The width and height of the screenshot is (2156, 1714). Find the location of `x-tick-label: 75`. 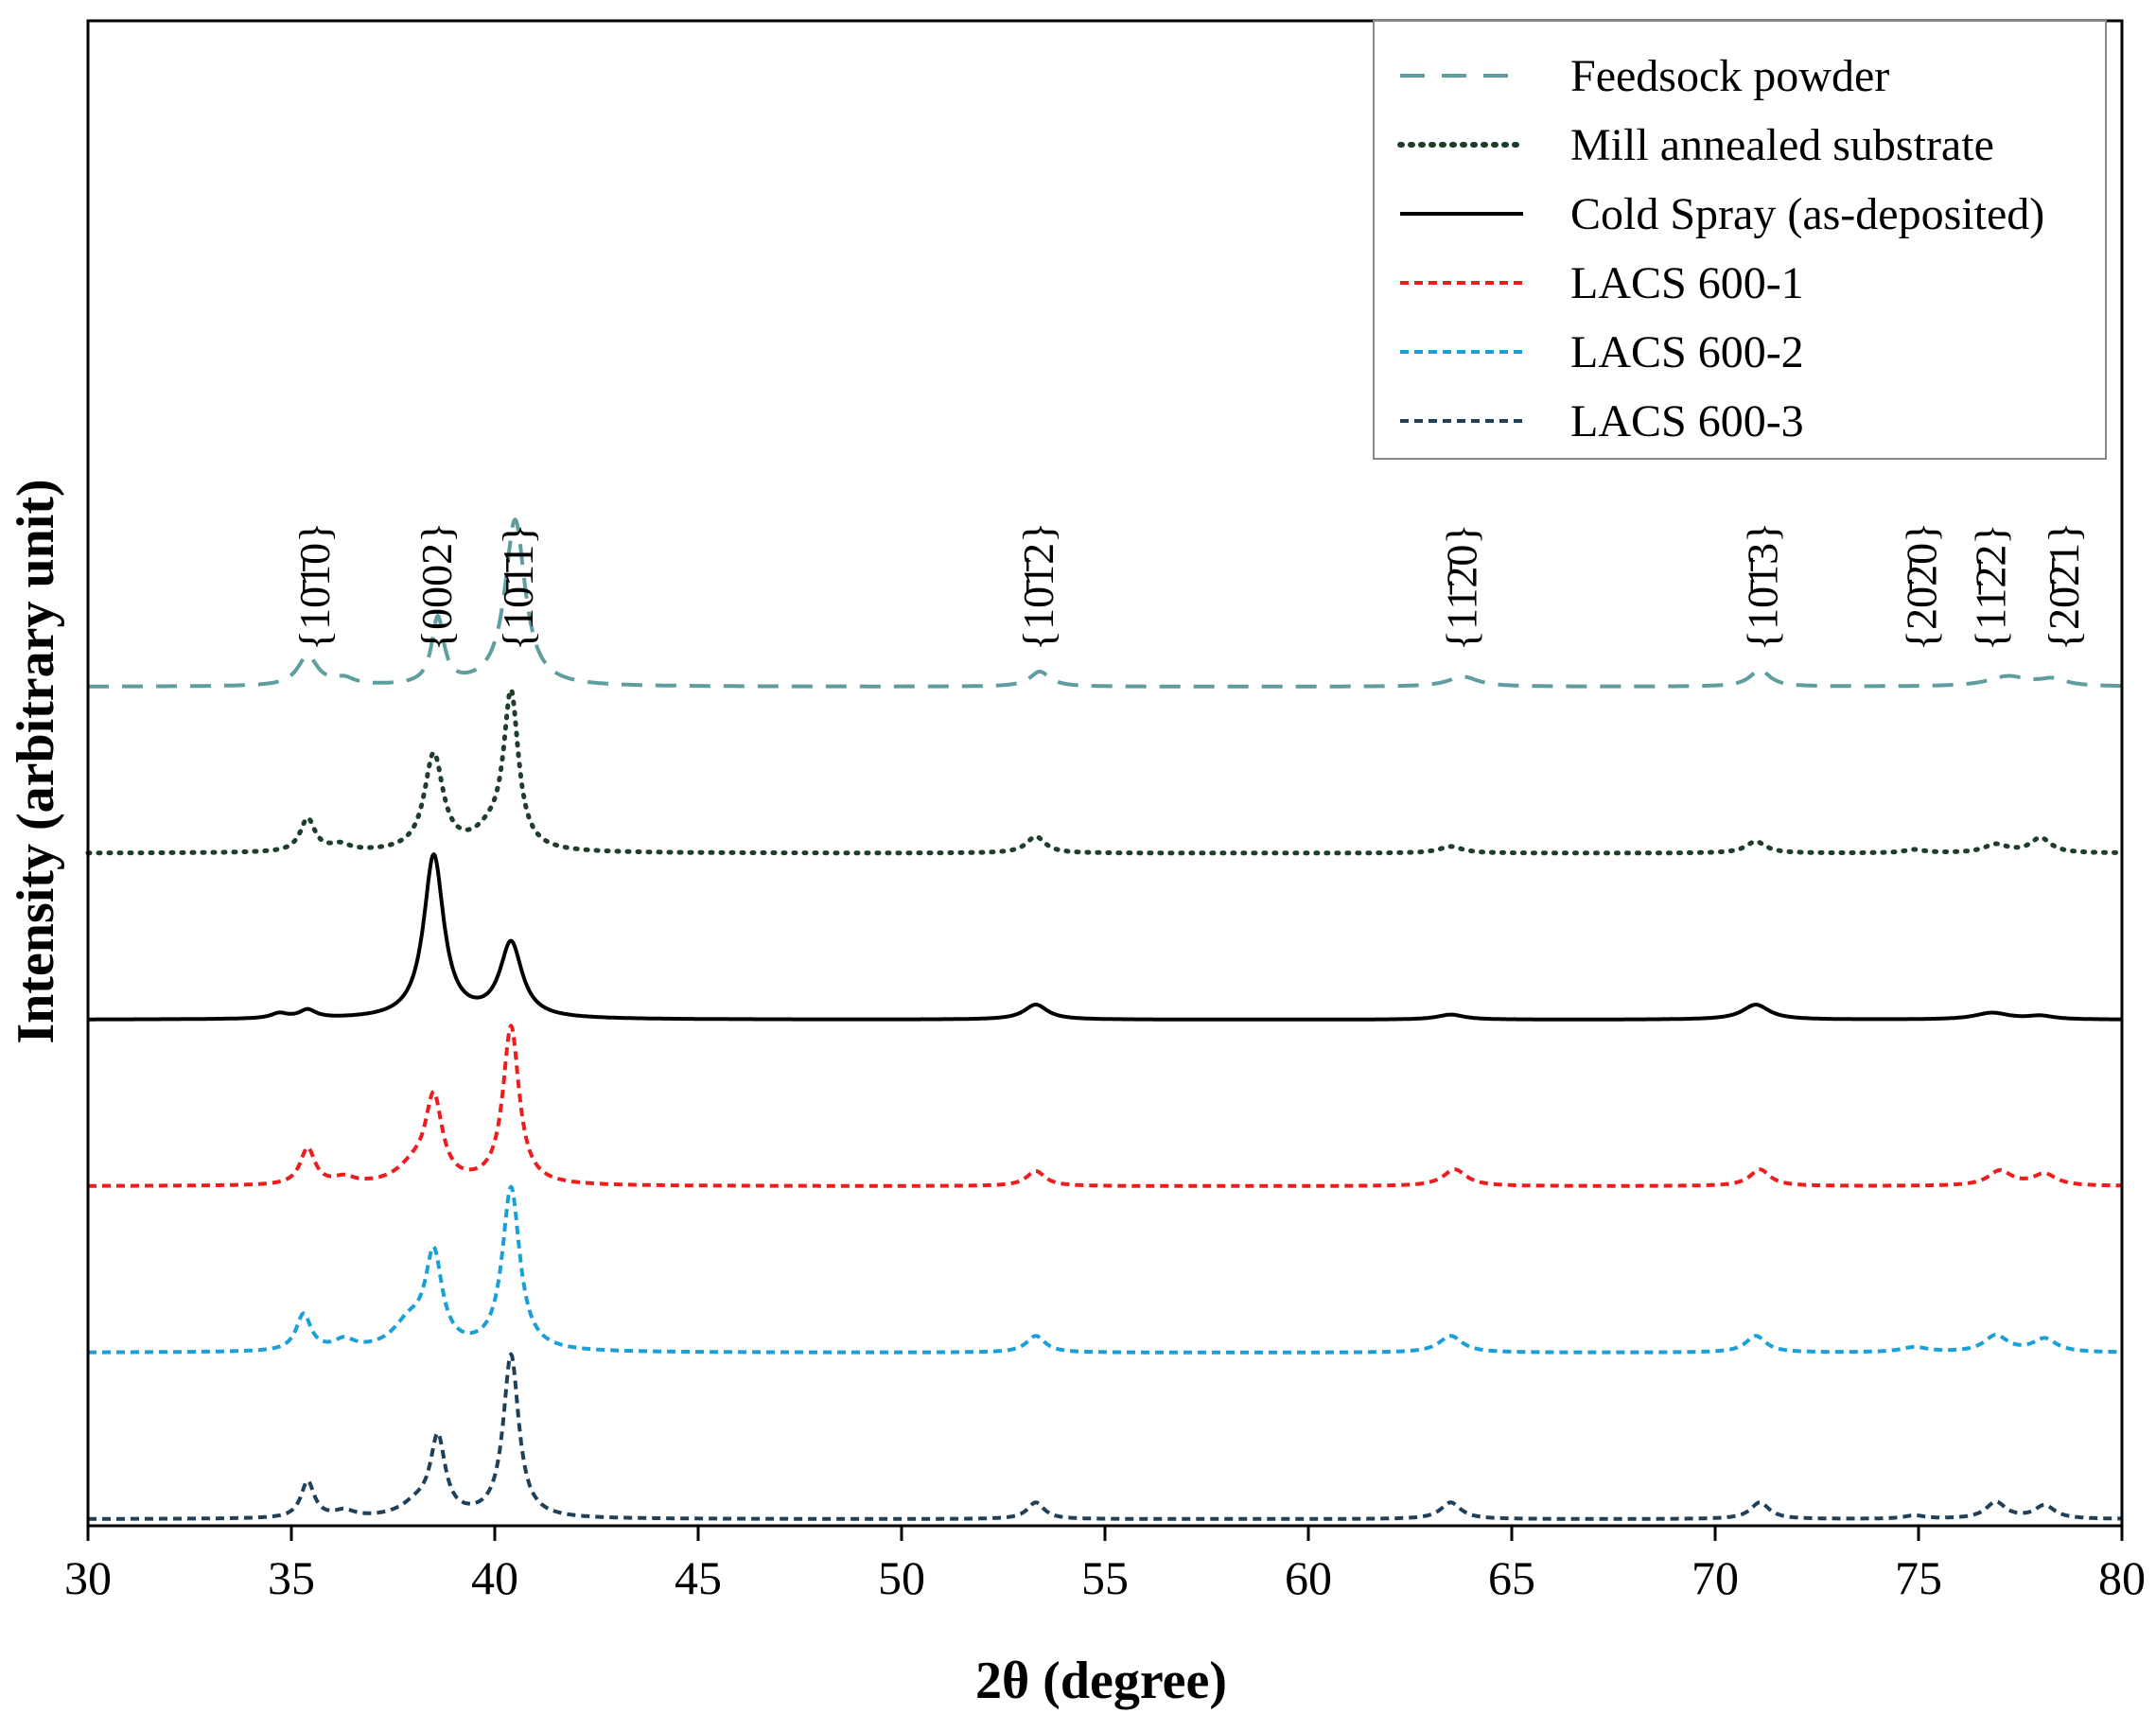

x-tick-label: 75 is located at coordinates (1918, 1578).